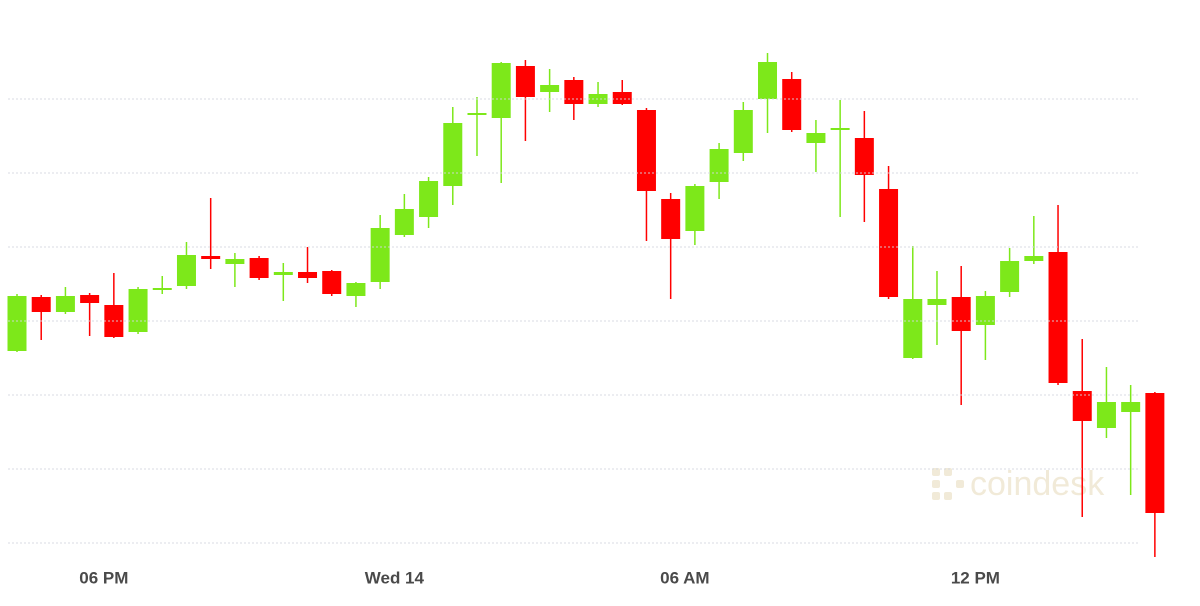 The image size is (1200, 606). I want to click on watermark: coindesk, so click(1037, 484).